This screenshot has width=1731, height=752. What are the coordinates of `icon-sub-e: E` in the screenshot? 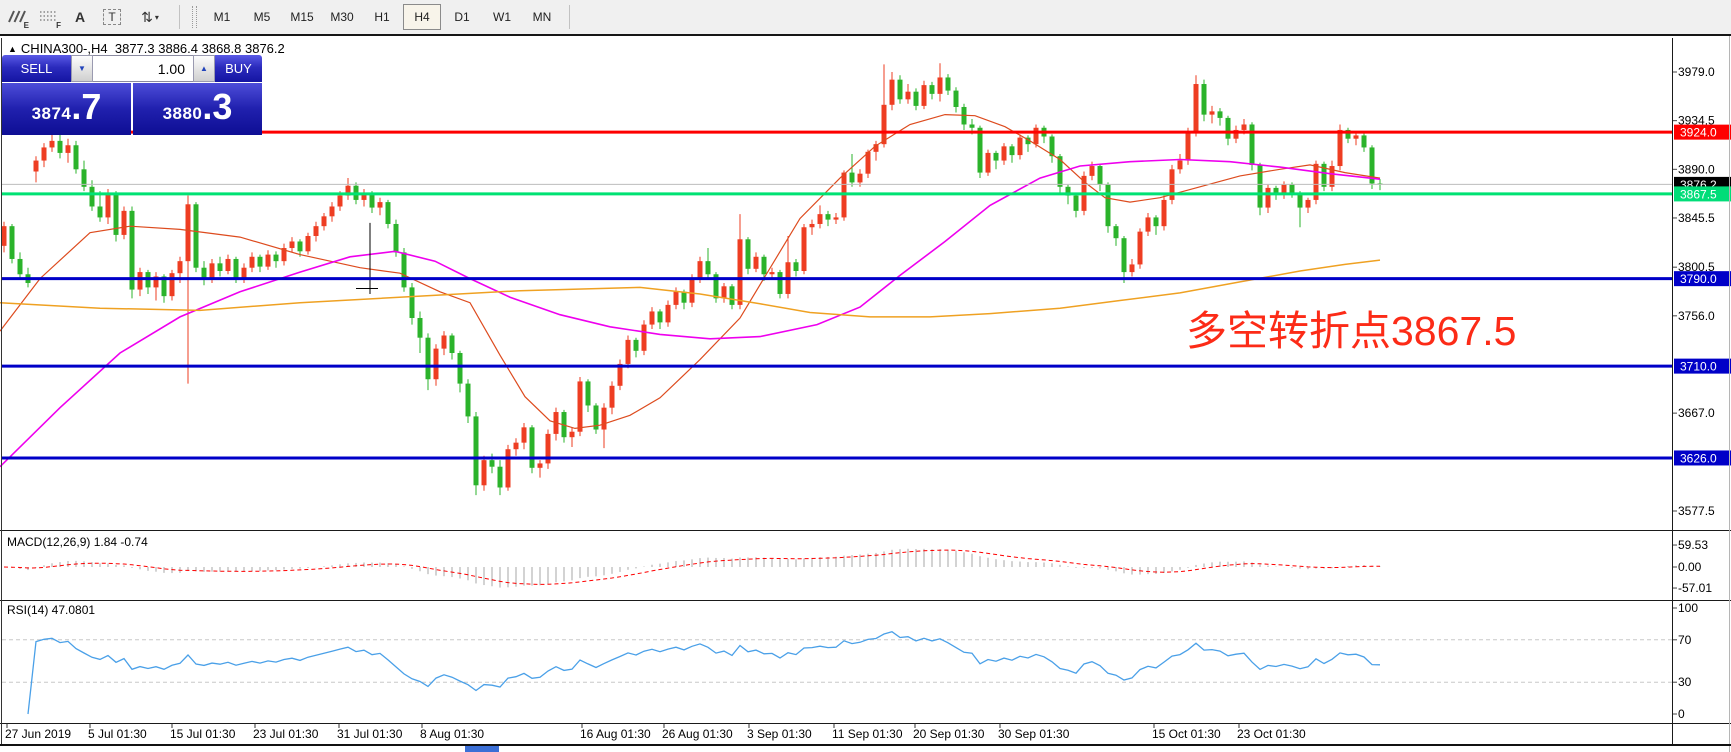 It's located at (26, 25).